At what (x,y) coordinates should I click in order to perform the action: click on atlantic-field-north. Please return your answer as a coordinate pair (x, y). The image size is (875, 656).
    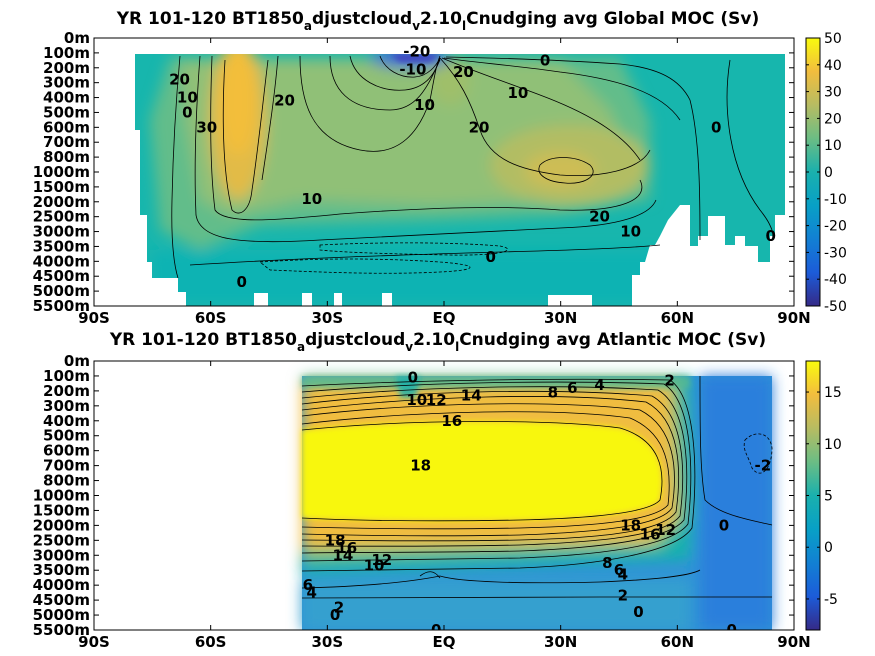
    Looking at the image, I should click on (736, 503).